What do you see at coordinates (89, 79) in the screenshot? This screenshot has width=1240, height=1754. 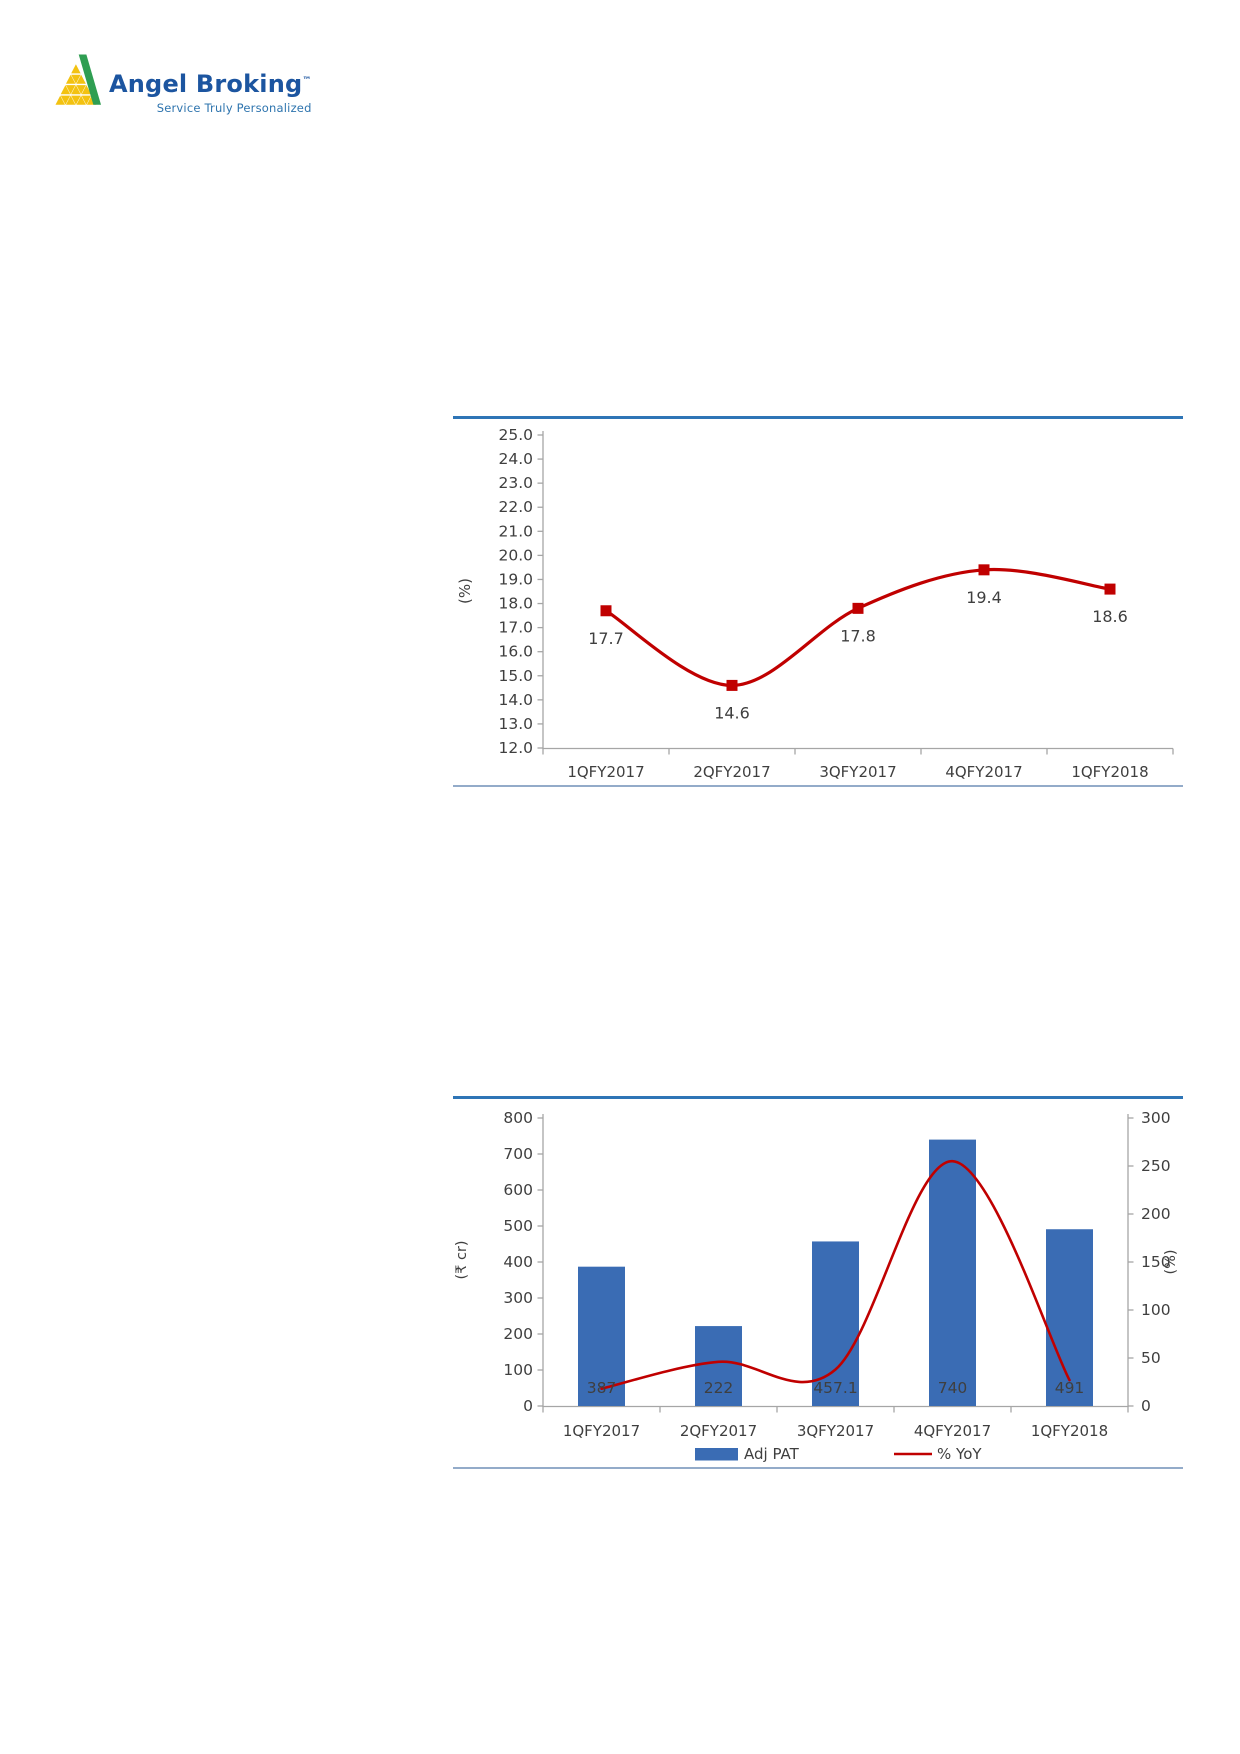 I see `logo-green-slash` at bounding box center [89, 79].